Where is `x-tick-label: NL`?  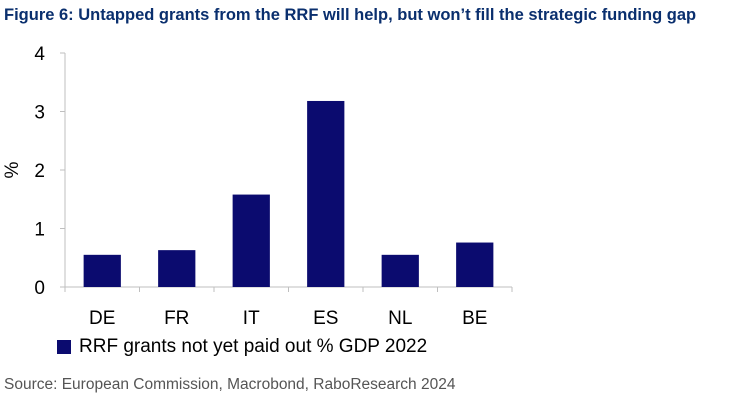 x-tick-label: NL is located at coordinates (400, 318).